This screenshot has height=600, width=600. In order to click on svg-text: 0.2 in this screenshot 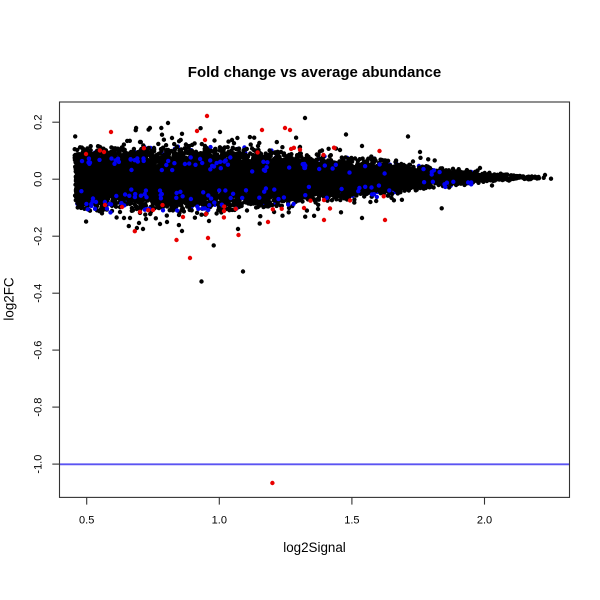, I will do `click(39, 122)`.